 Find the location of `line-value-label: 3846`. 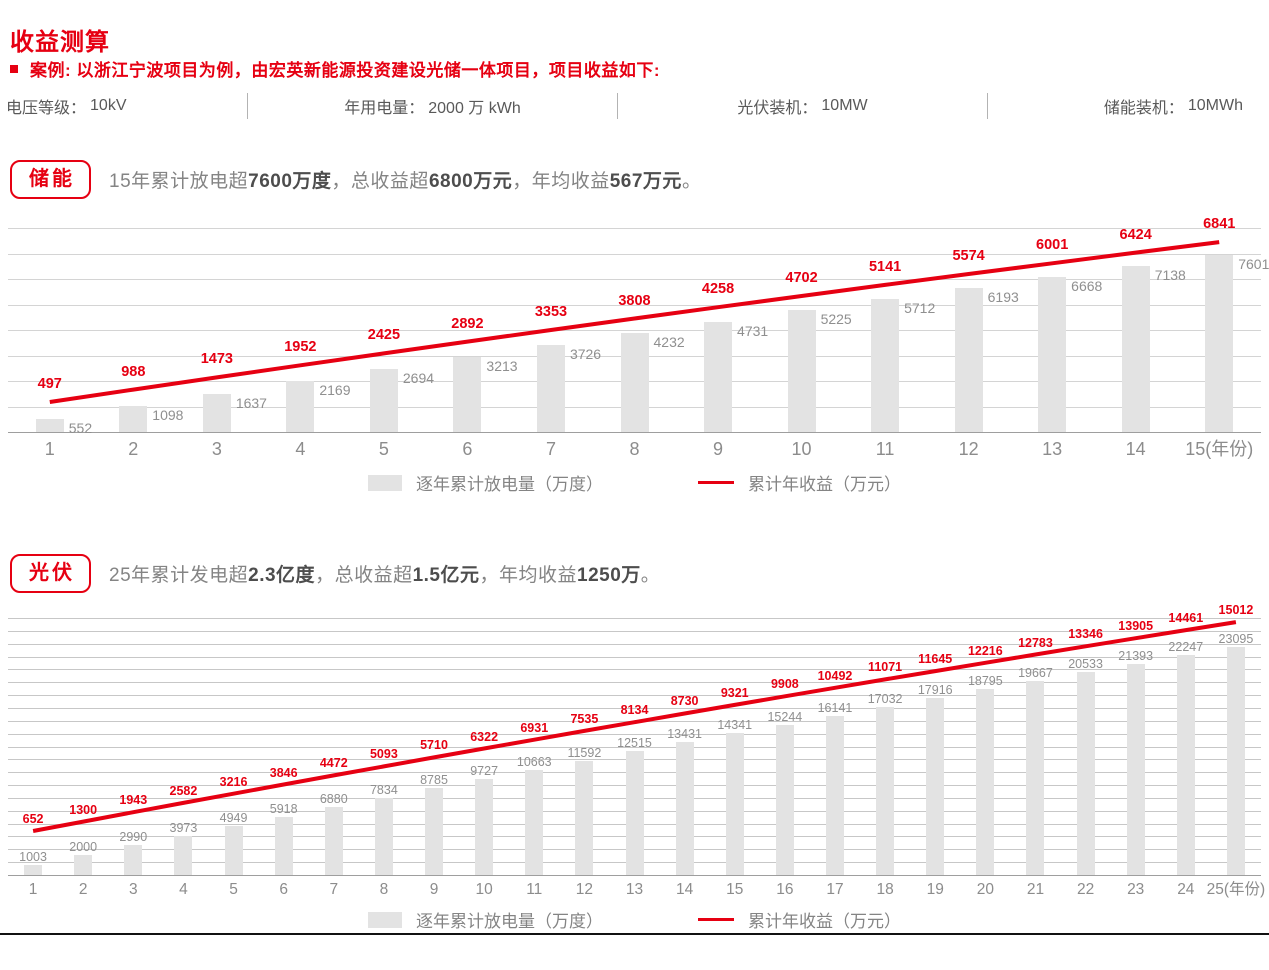

line-value-label: 3846 is located at coordinates (283, 772).